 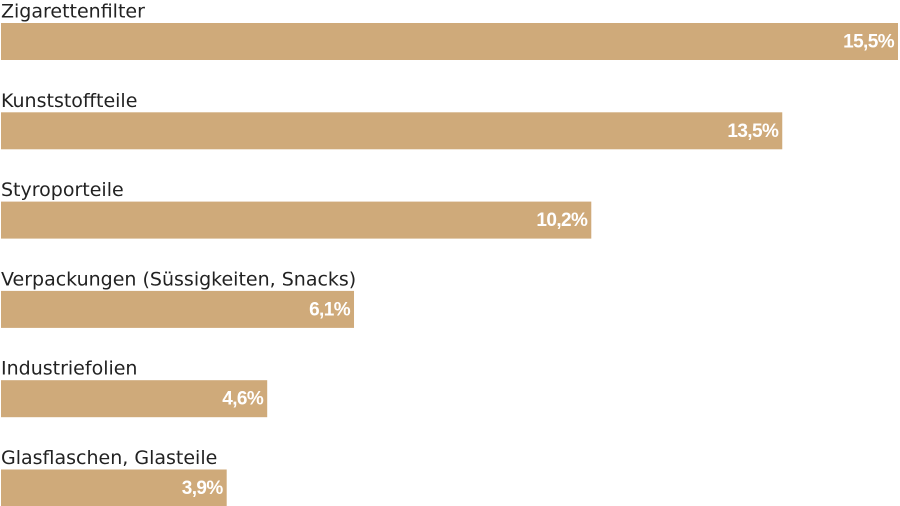 What do you see at coordinates (109, 458) in the screenshot?
I see `category-label: Glasflaschen, Glasteile` at bounding box center [109, 458].